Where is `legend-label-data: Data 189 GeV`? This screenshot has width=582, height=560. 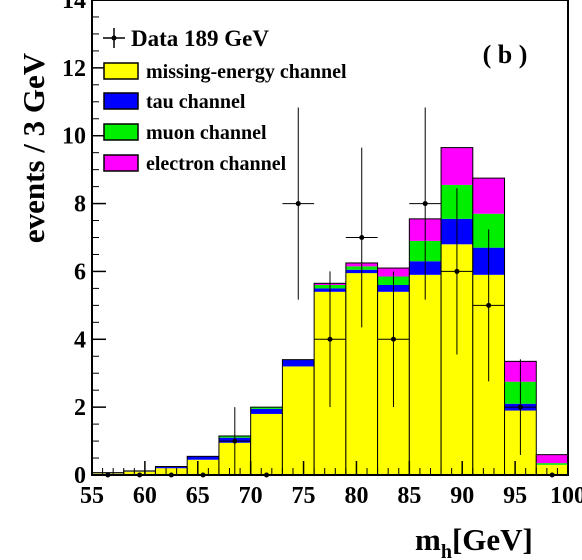 legend-label-data: Data 189 GeV is located at coordinates (200, 38).